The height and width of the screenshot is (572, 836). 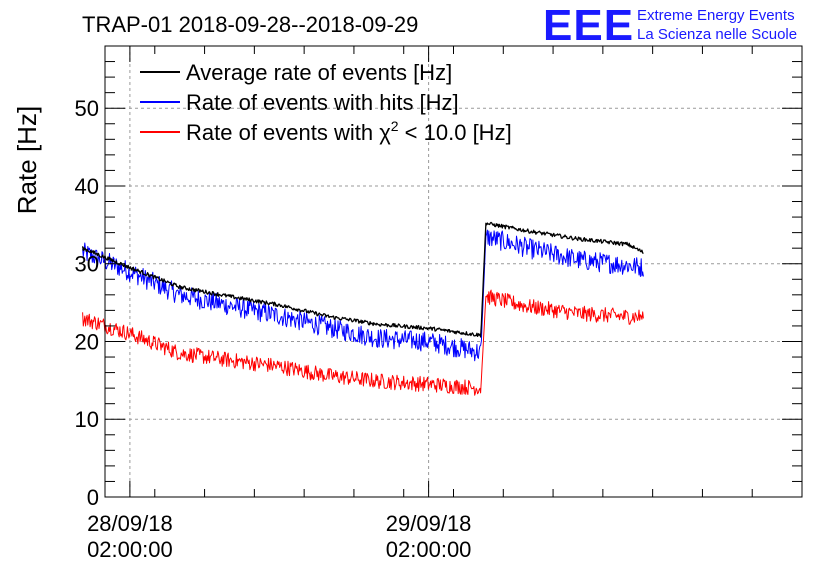 What do you see at coordinates (27, 160) in the screenshot?
I see `y-axis-title: Rate [Hz]` at bounding box center [27, 160].